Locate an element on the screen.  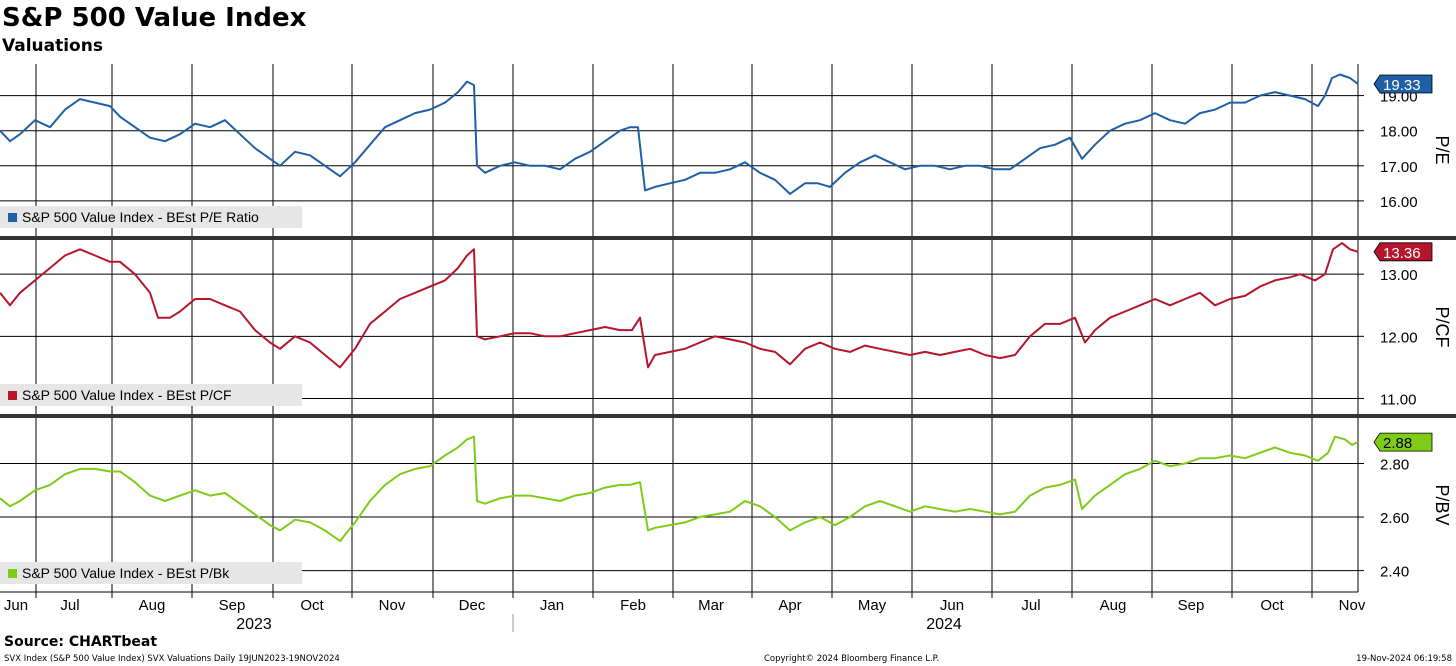
y-tick-label: 12.00 is located at coordinates (1399, 337).